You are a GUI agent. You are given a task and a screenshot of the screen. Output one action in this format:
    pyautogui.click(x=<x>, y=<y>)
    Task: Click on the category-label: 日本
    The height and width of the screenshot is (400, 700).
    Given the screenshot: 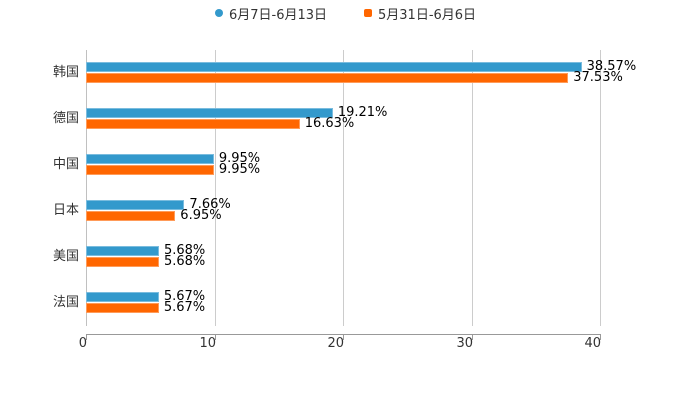 What is the action you would take?
    pyautogui.click(x=65, y=210)
    